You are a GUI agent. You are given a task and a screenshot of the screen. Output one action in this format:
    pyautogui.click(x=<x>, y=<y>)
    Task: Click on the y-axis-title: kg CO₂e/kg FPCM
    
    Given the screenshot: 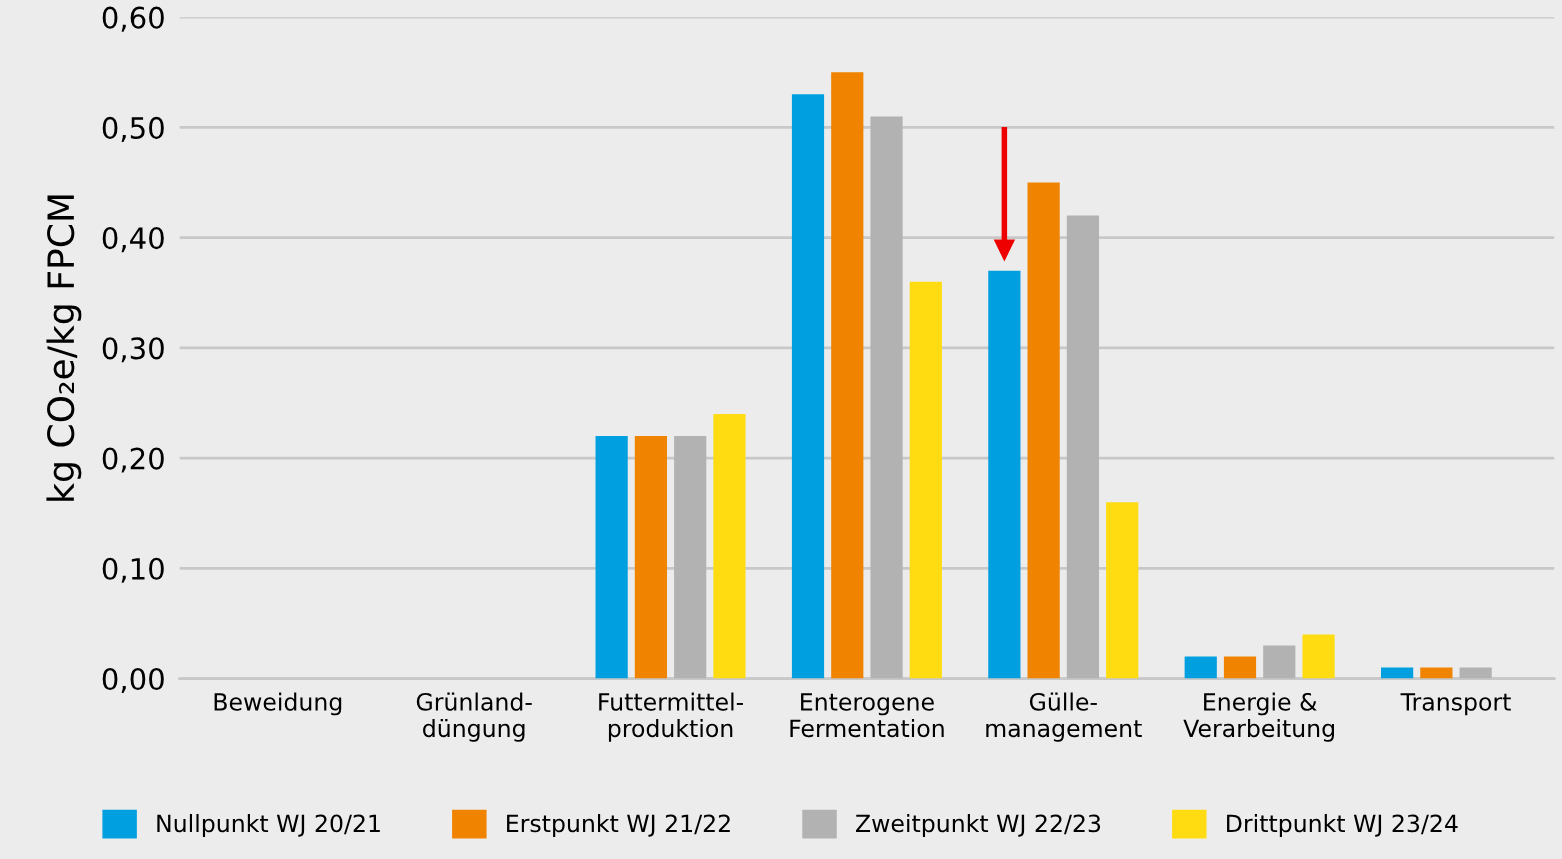 What is the action you would take?
    pyautogui.click(x=64, y=348)
    